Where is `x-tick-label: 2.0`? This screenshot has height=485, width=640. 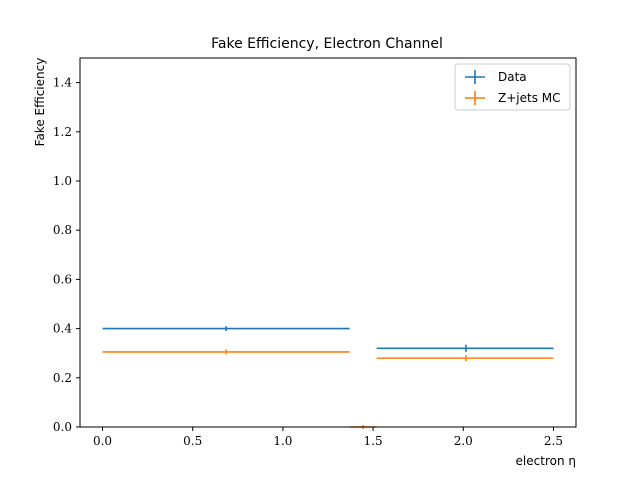
x-tick-label: 2.0 is located at coordinates (463, 441).